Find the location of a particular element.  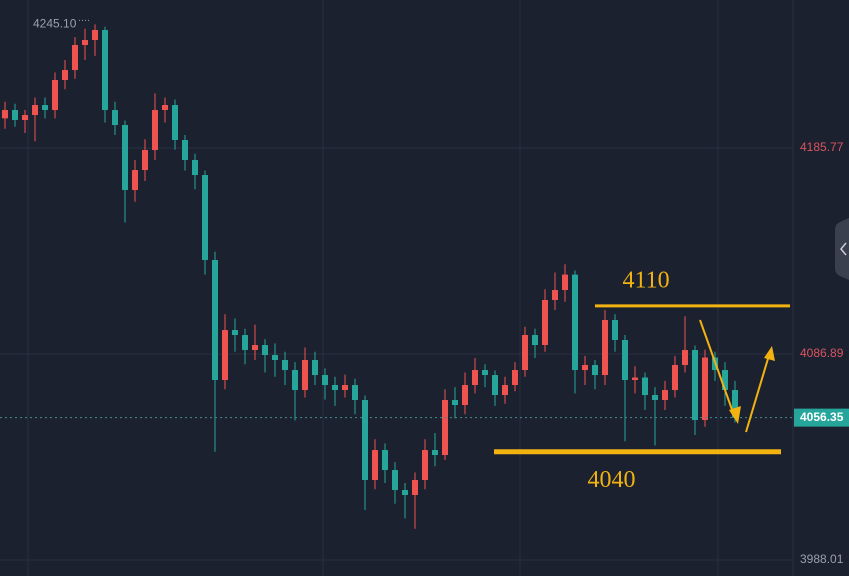

chevron-icon is located at coordinates (843, 249).